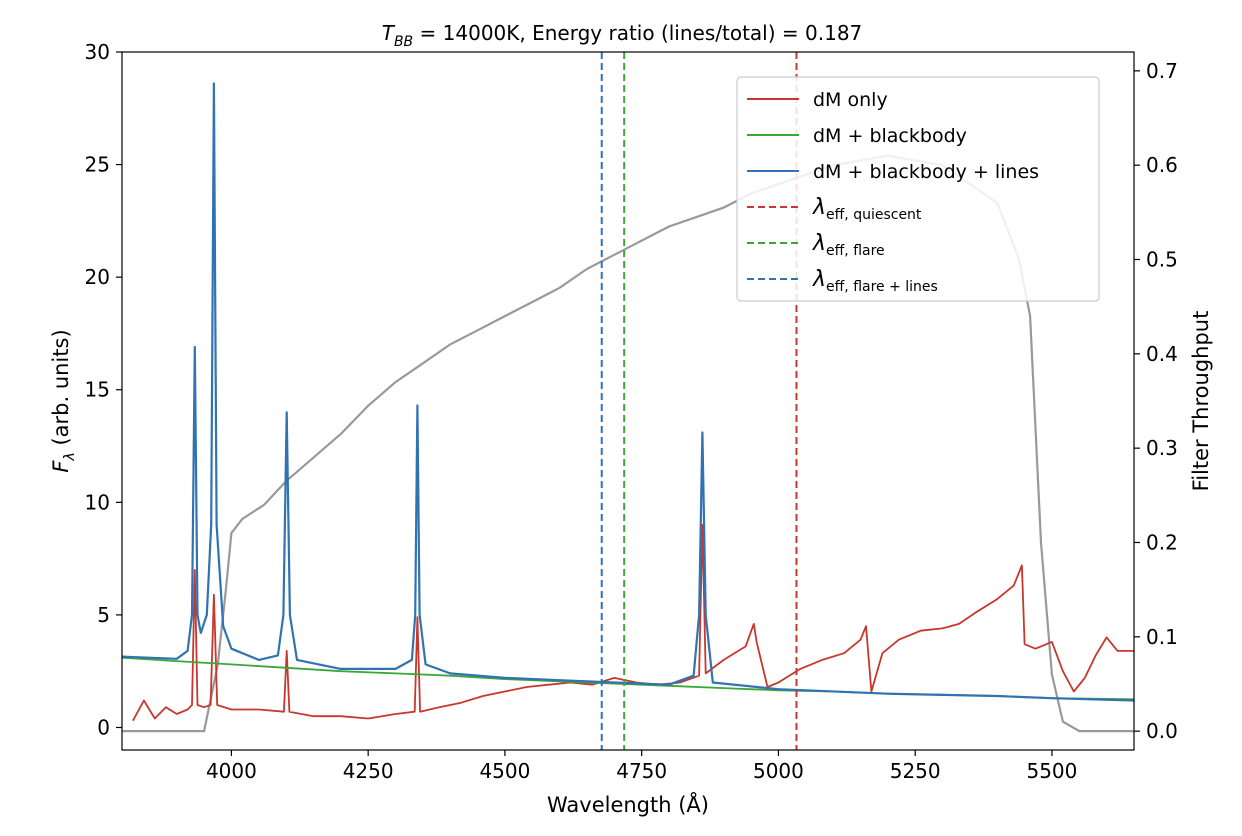 This screenshot has width=1242, height=836. I want to click on x-tick-label: 4750, so click(641, 771).